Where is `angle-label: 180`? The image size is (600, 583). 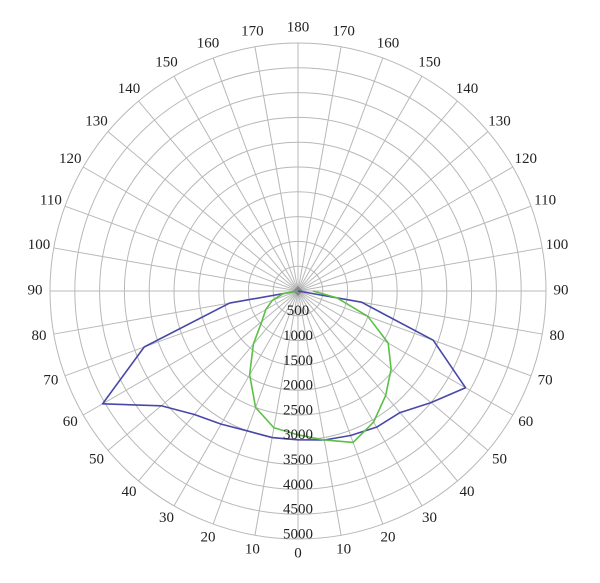 angle-label: 180 is located at coordinates (298, 27).